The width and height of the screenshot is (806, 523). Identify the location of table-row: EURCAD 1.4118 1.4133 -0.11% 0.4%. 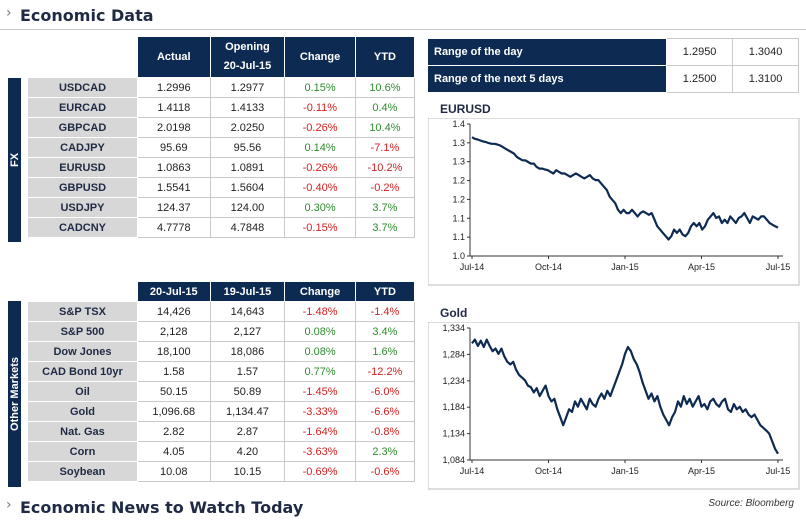
(221, 107).